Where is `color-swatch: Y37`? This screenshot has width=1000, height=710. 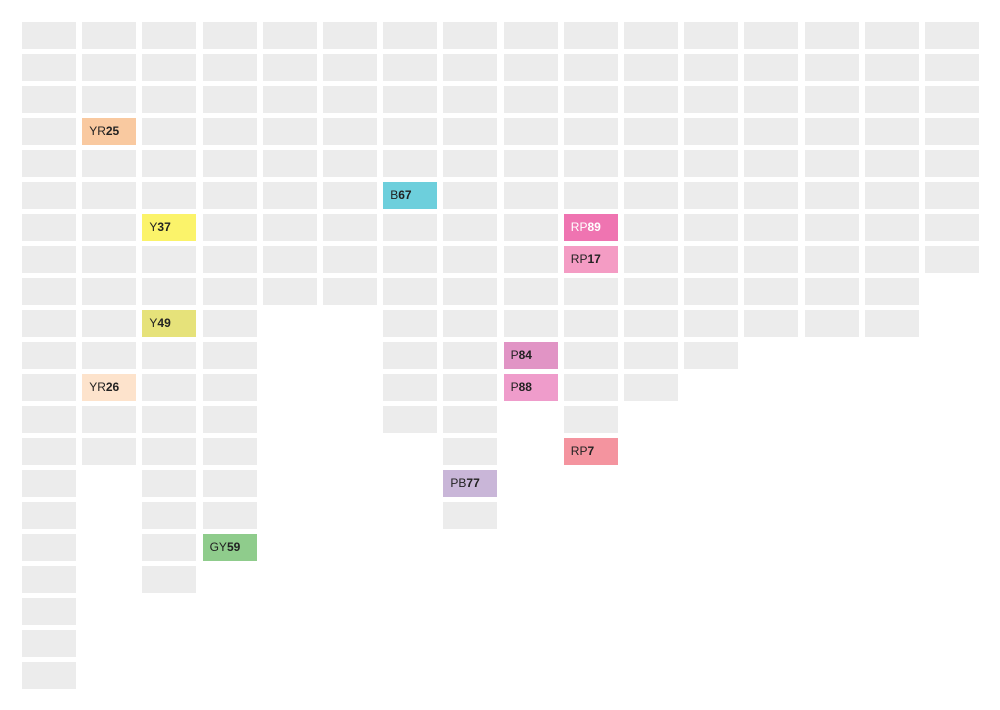
color-swatch: Y37 is located at coordinates (169, 227).